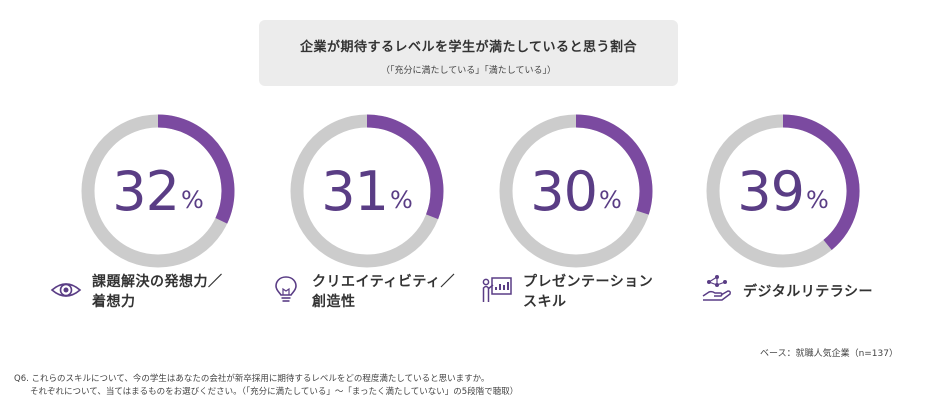 This screenshot has width=940, height=413. I want to click on skill-label: クリエイティビティ／ 創造性, so click(383, 292).